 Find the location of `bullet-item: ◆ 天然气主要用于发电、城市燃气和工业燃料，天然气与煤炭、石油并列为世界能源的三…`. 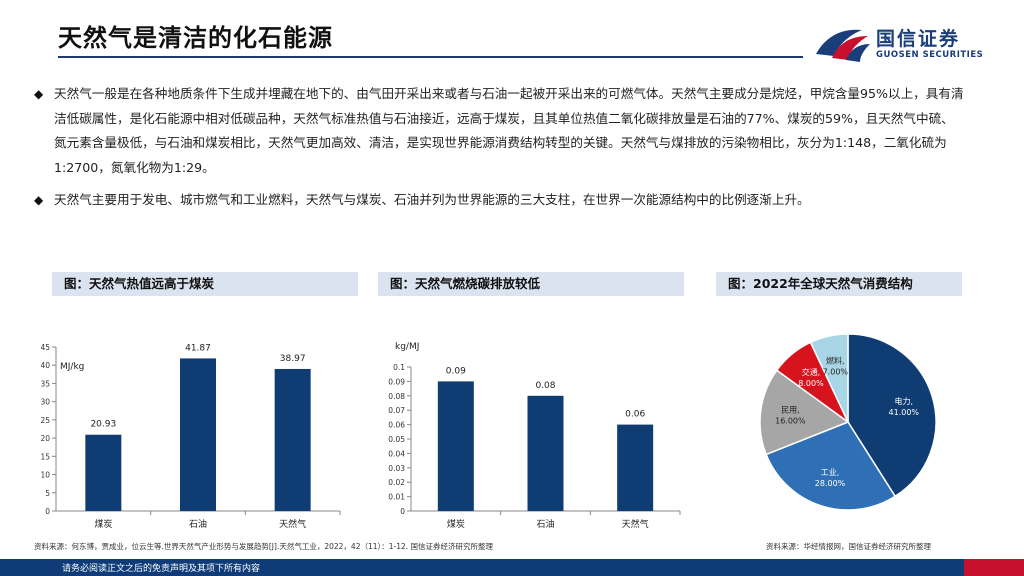

bullet-item: ◆ 天然气主要用于发电、城市燃气和工业燃料，天然气与煤炭、石油并列为世界能源的三… is located at coordinates (499, 200).